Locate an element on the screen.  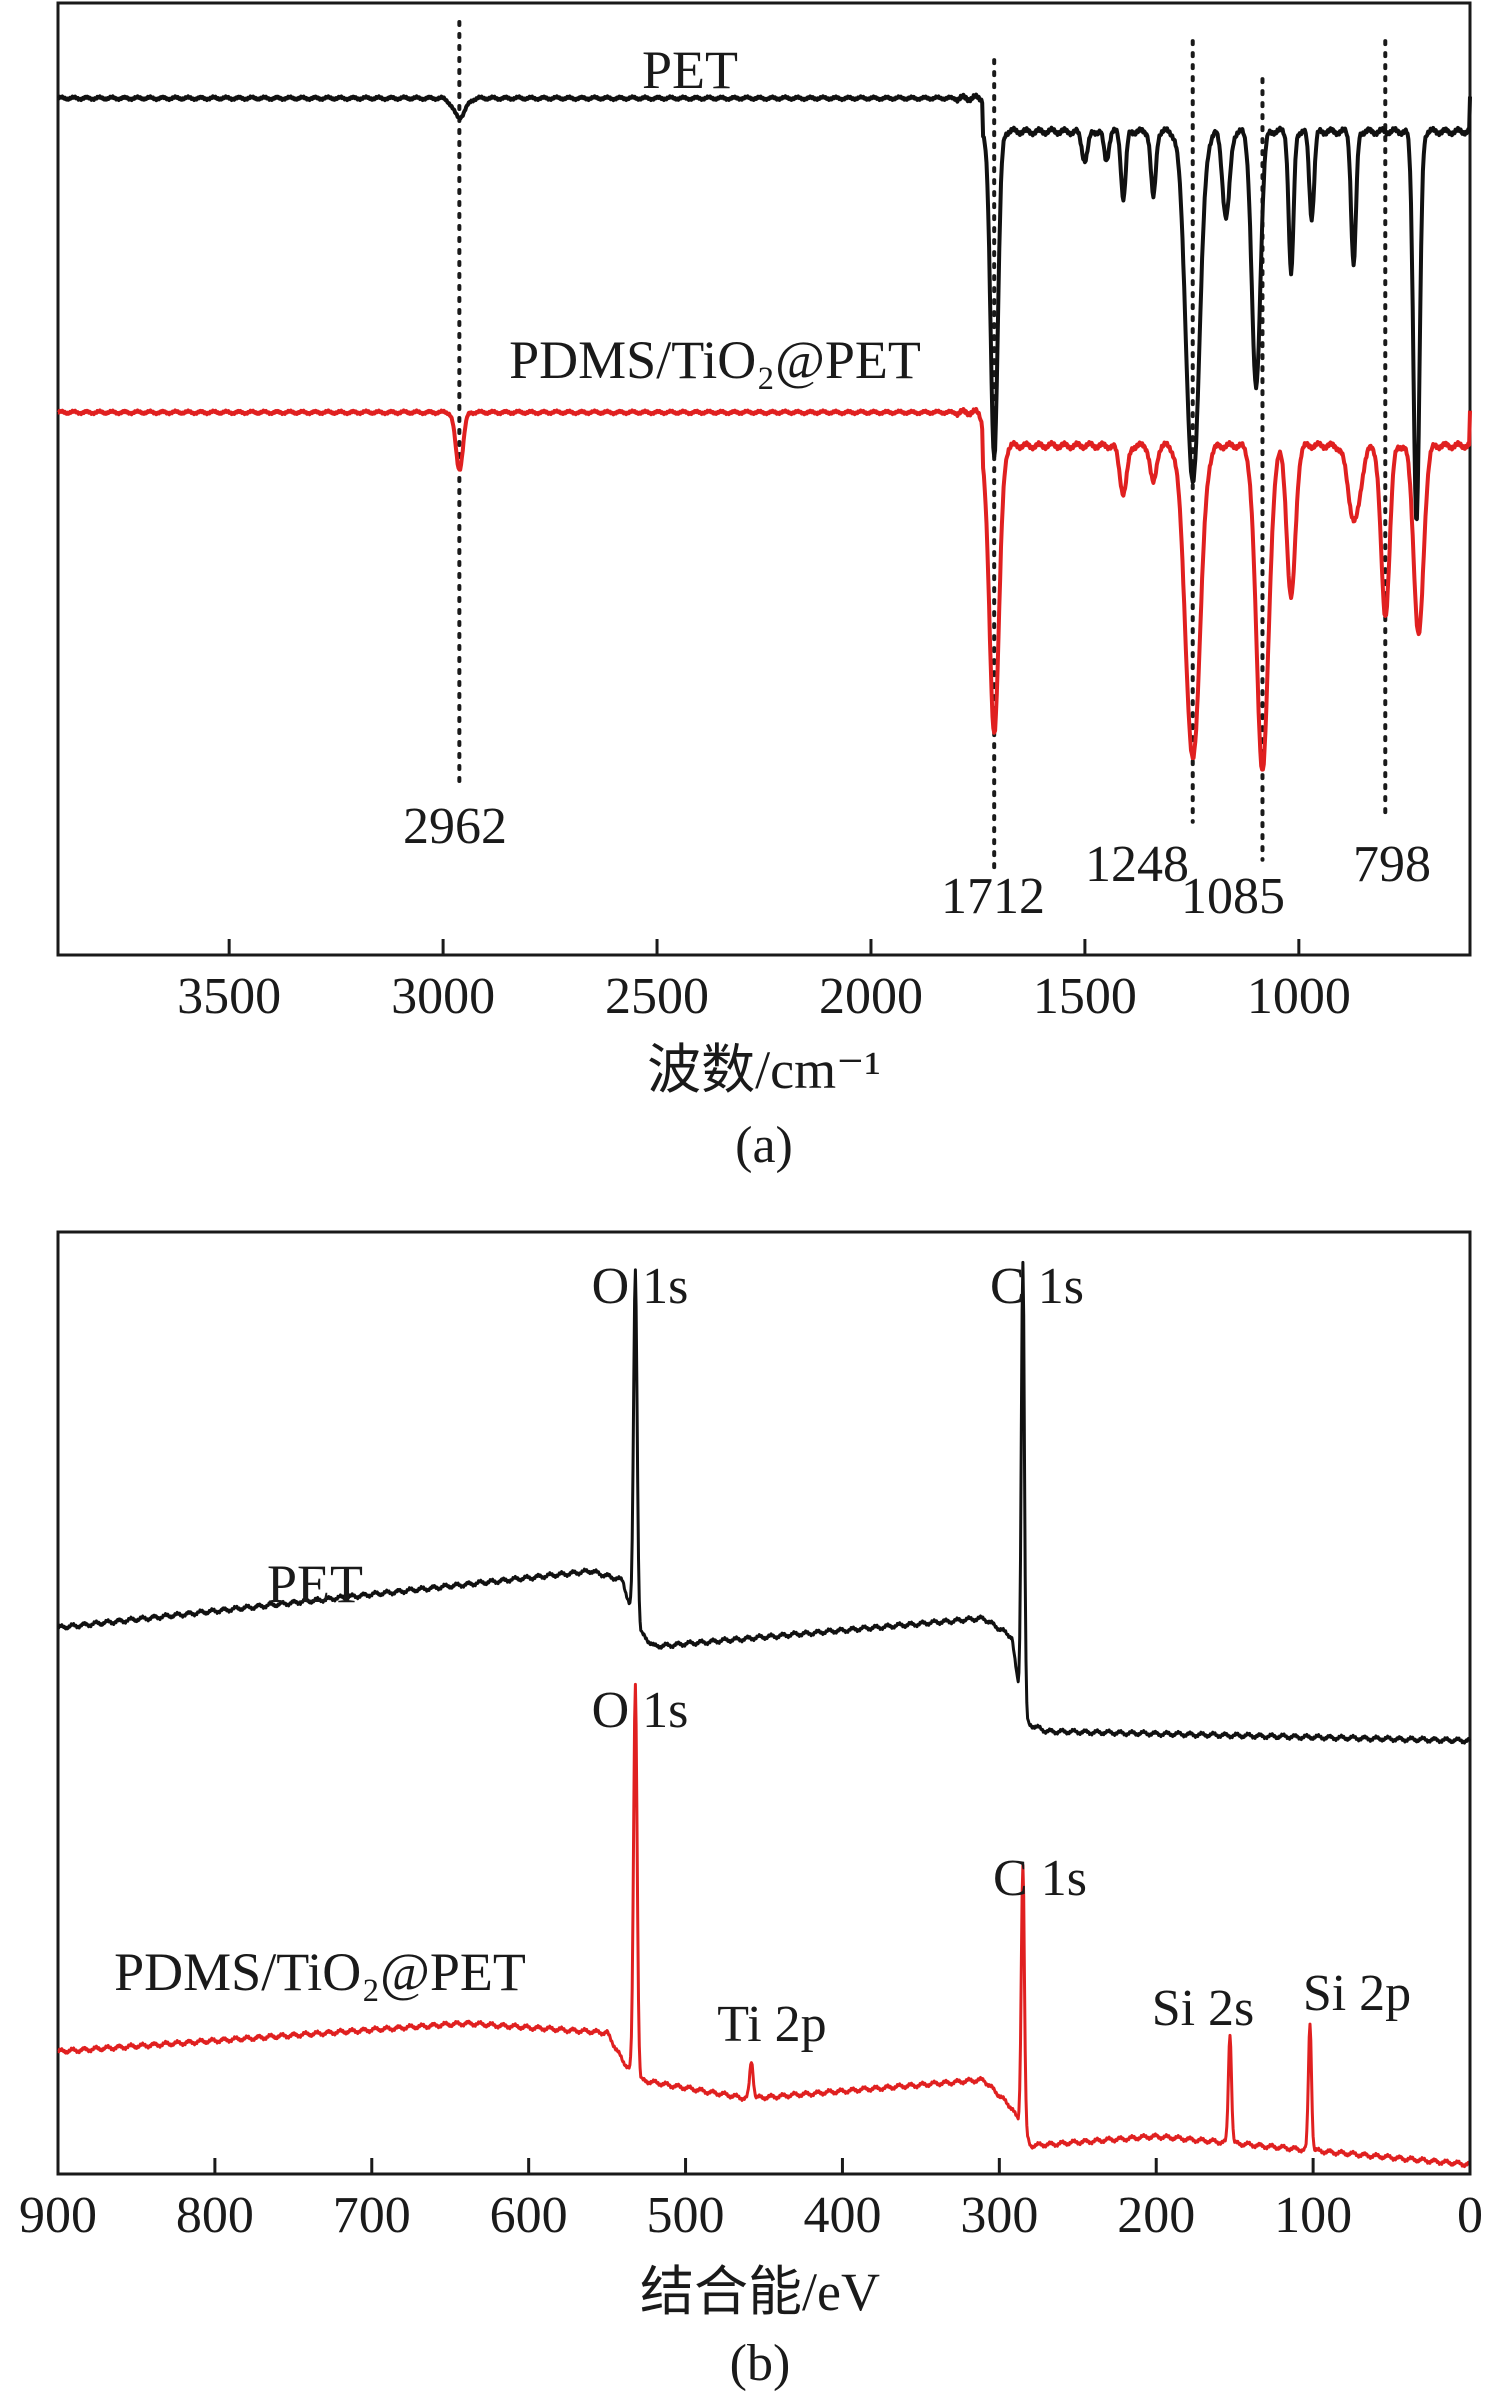
panel-a-x-tick-label-2500: 2500 is located at coordinates (657, 996).